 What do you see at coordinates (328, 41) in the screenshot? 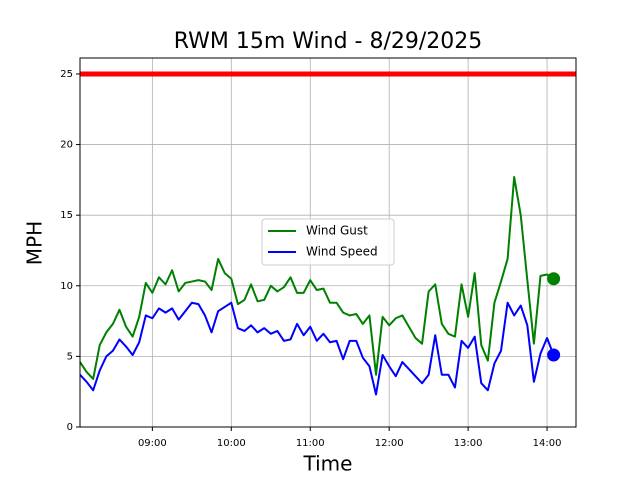
I see `chart-title: RWM 15m Wind - 8/29/2025` at bounding box center [328, 41].